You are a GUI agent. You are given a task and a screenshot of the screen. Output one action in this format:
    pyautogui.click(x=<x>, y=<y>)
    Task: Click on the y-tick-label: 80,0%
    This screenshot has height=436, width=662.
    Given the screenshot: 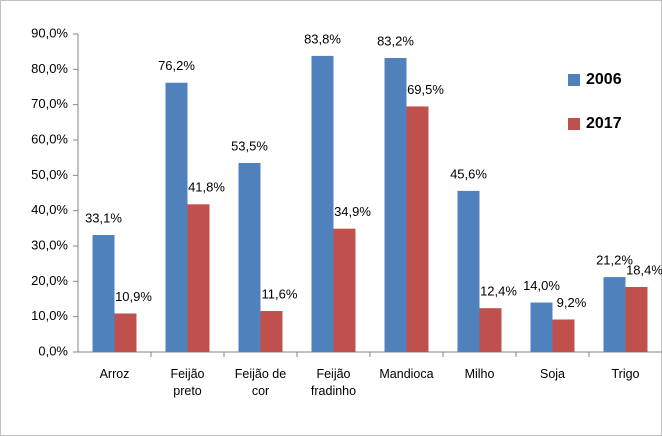 What is the action you would take?
    pyautogui.click(x=49, y=68)
    